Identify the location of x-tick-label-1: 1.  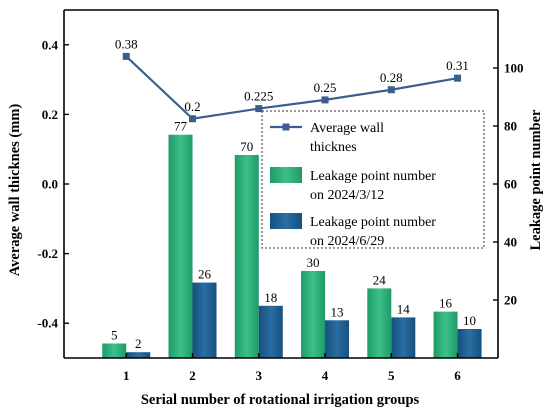
(126, 375).